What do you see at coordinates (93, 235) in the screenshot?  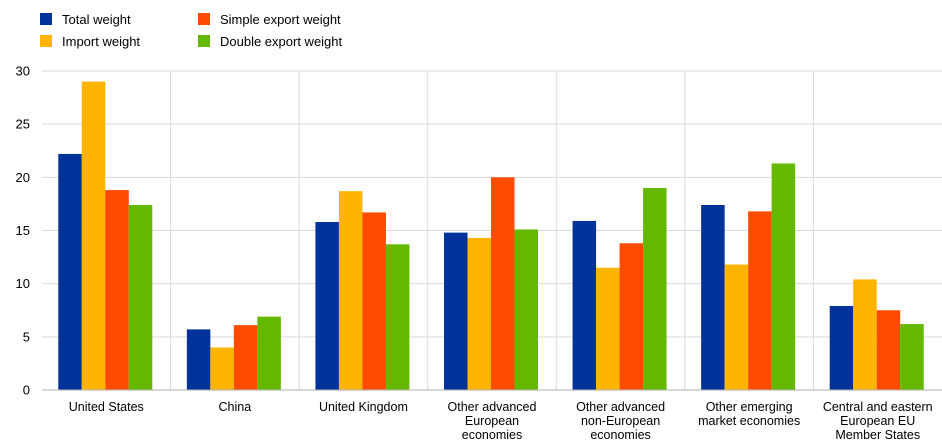 I see `bar-import-weight-united-states` at bounding box center [93, 235].